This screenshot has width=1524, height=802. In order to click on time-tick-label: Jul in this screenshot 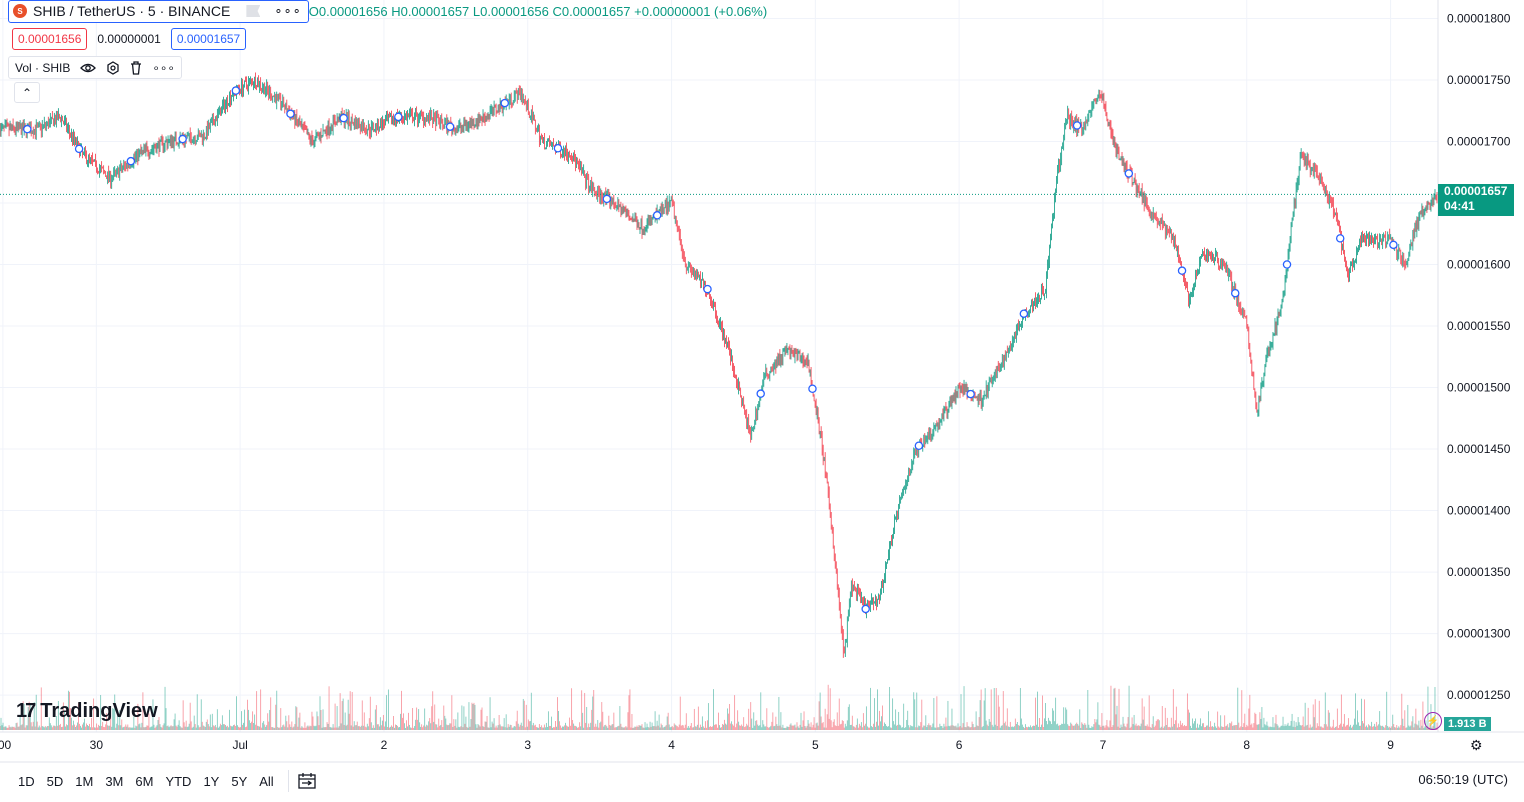, I will do `click(239, 745)`.